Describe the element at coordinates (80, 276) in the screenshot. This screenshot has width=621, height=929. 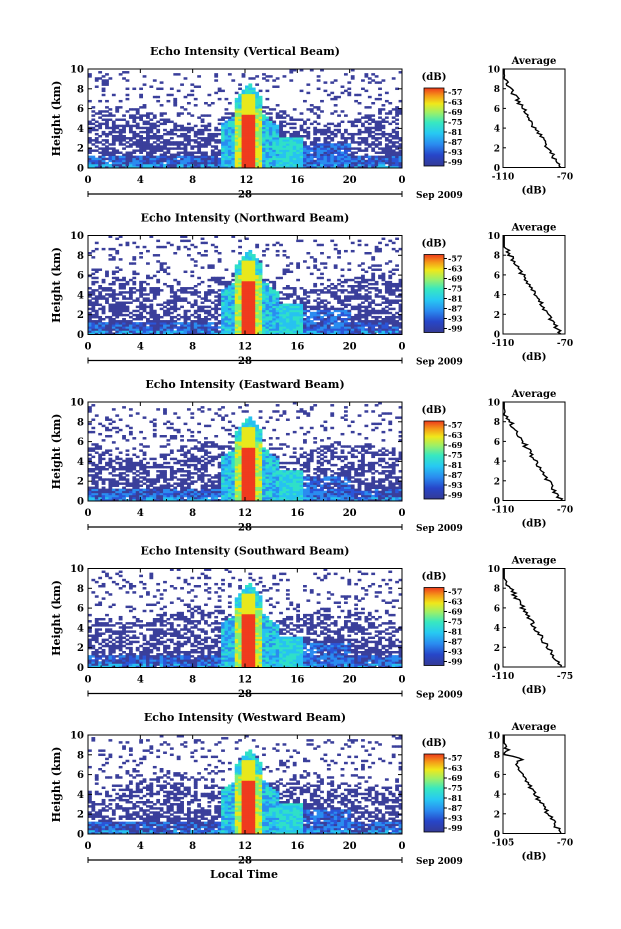
I see `ytick-label: 6` at that location.